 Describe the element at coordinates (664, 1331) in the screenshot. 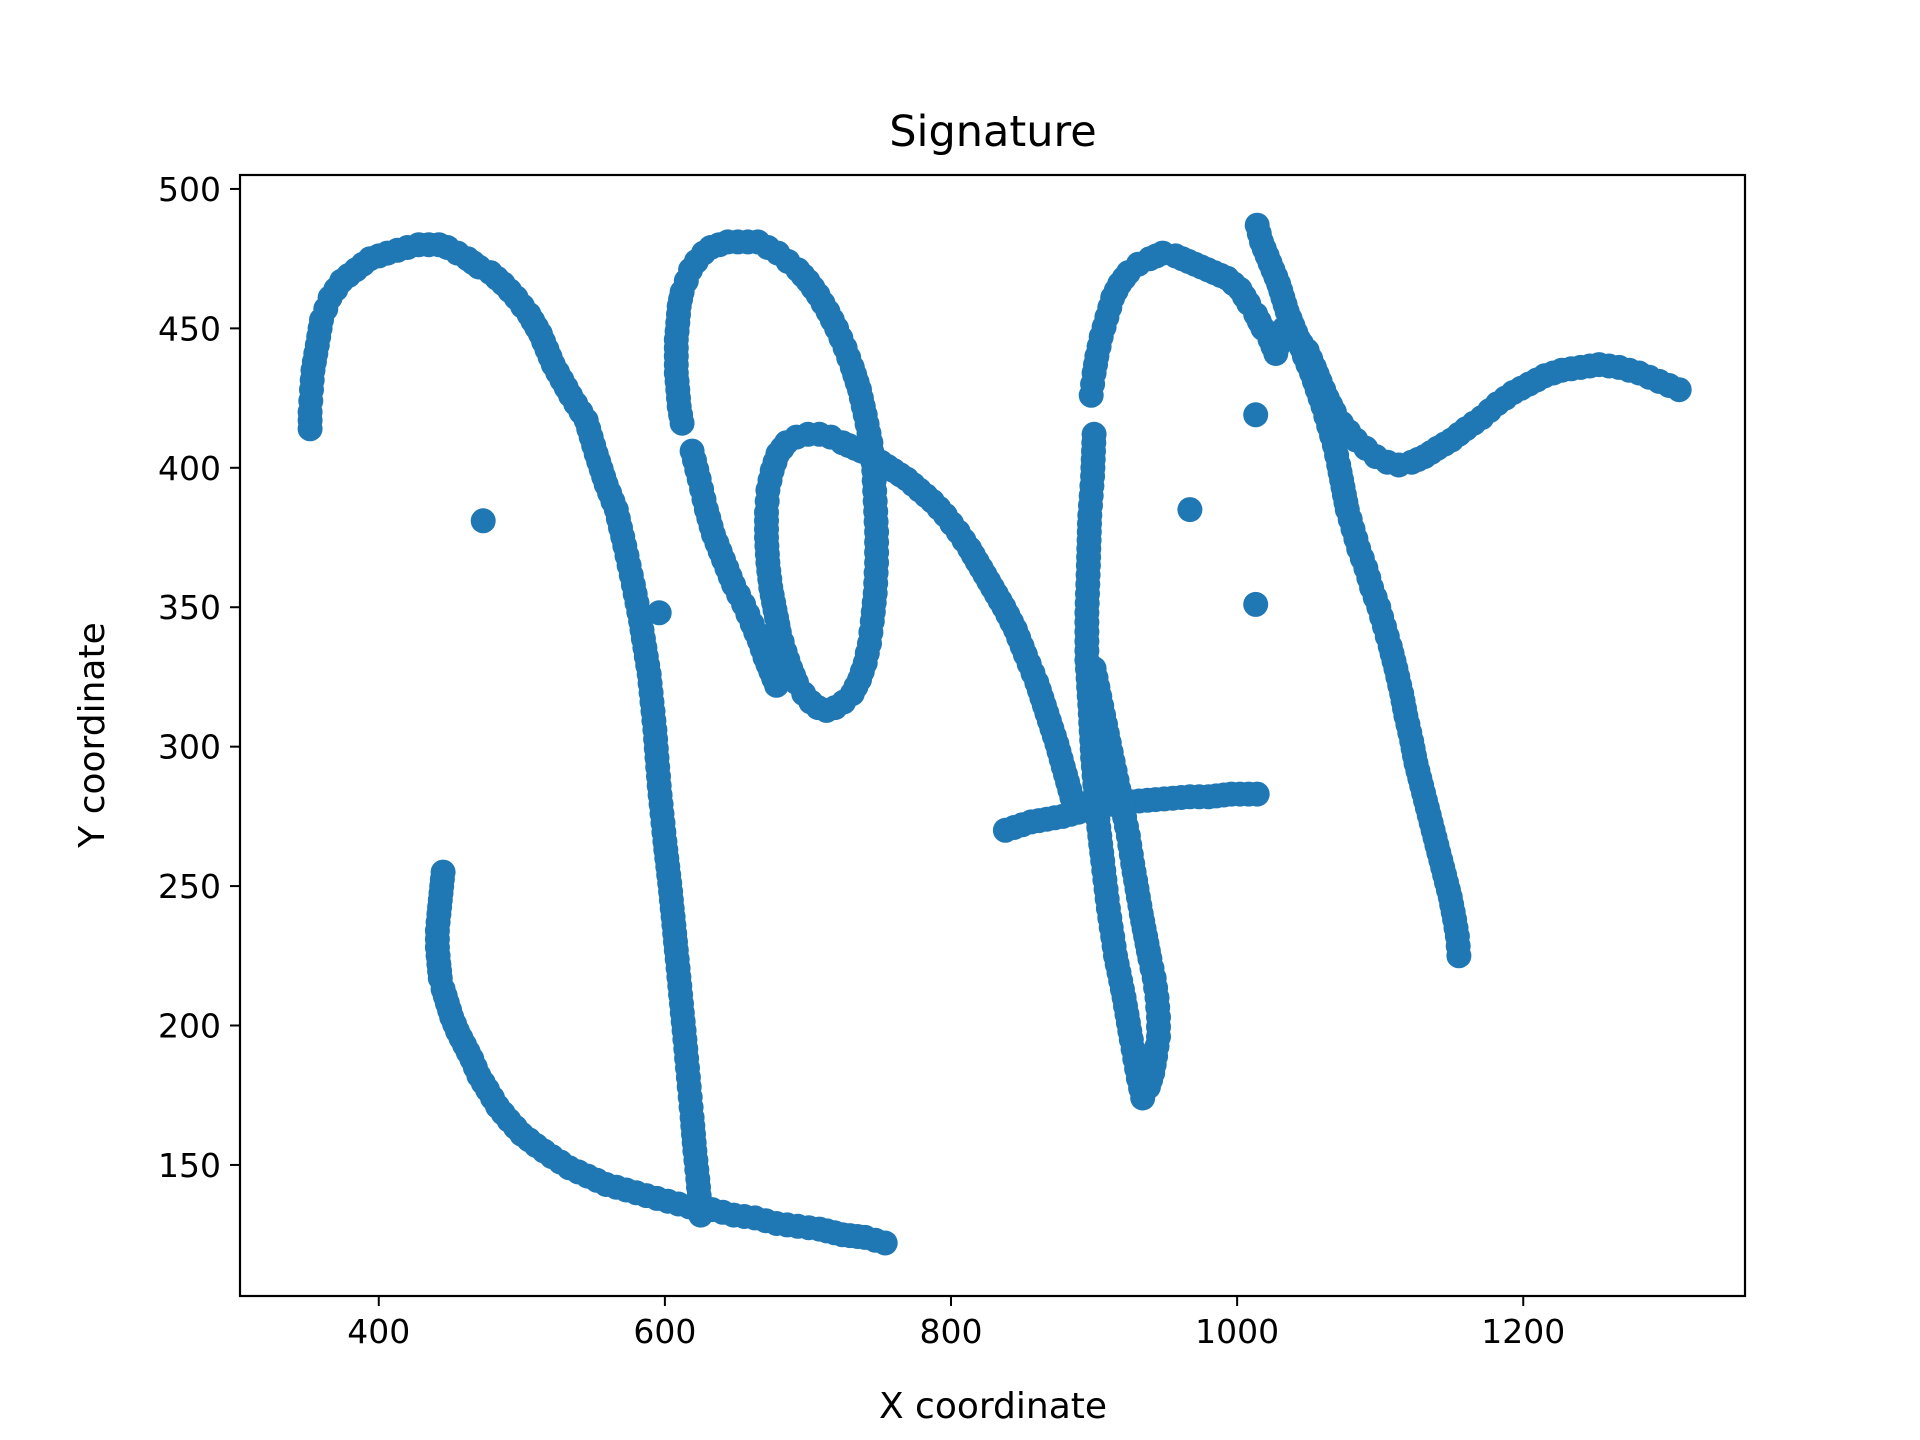

I see `x-tick-label: 600` at that location.